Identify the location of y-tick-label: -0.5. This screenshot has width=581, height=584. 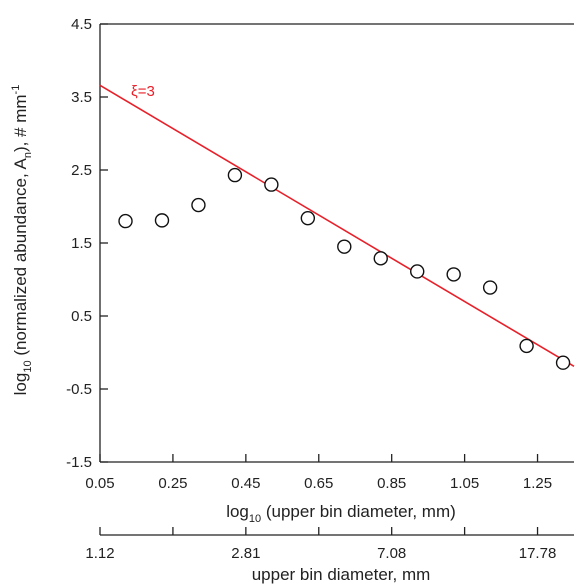
(79, 389).